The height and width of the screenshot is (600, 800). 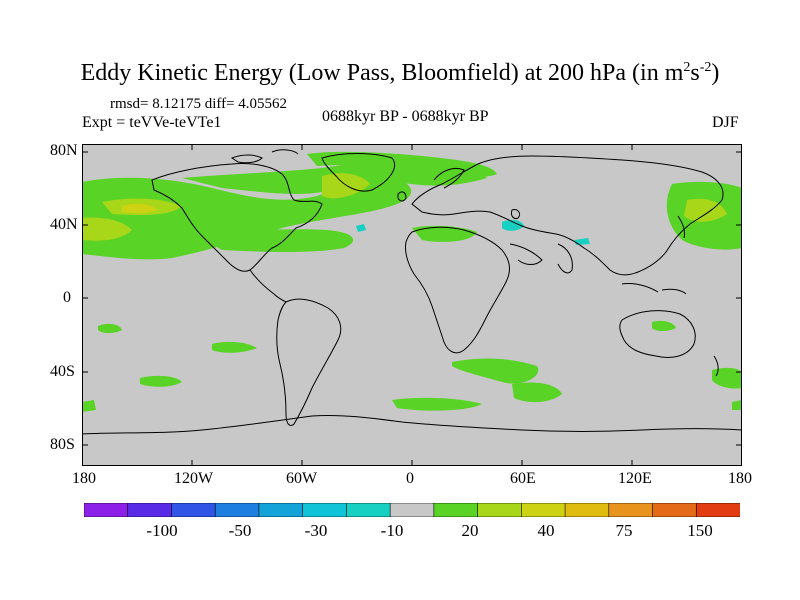 What do you see at coordinates (640, 288) in the screenshot?
I see `indonesia-coastline` at bounding box center [640, 288].